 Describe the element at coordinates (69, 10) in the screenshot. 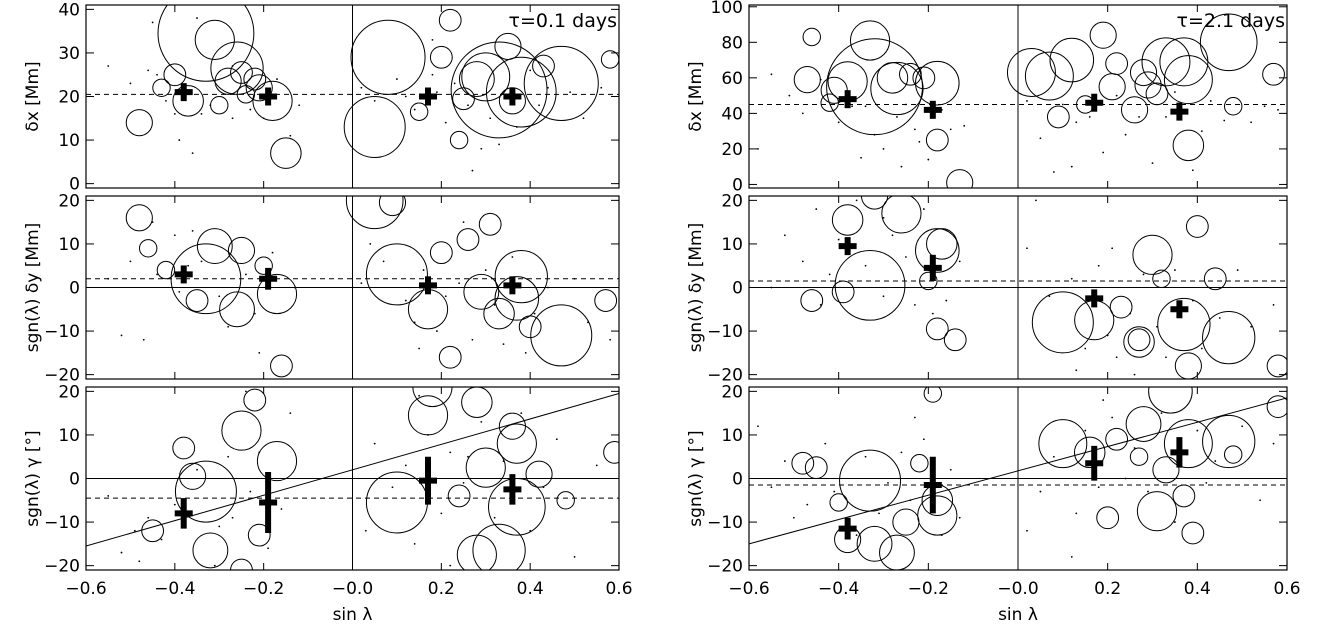

I see `y-tick-label: 40` at that location.